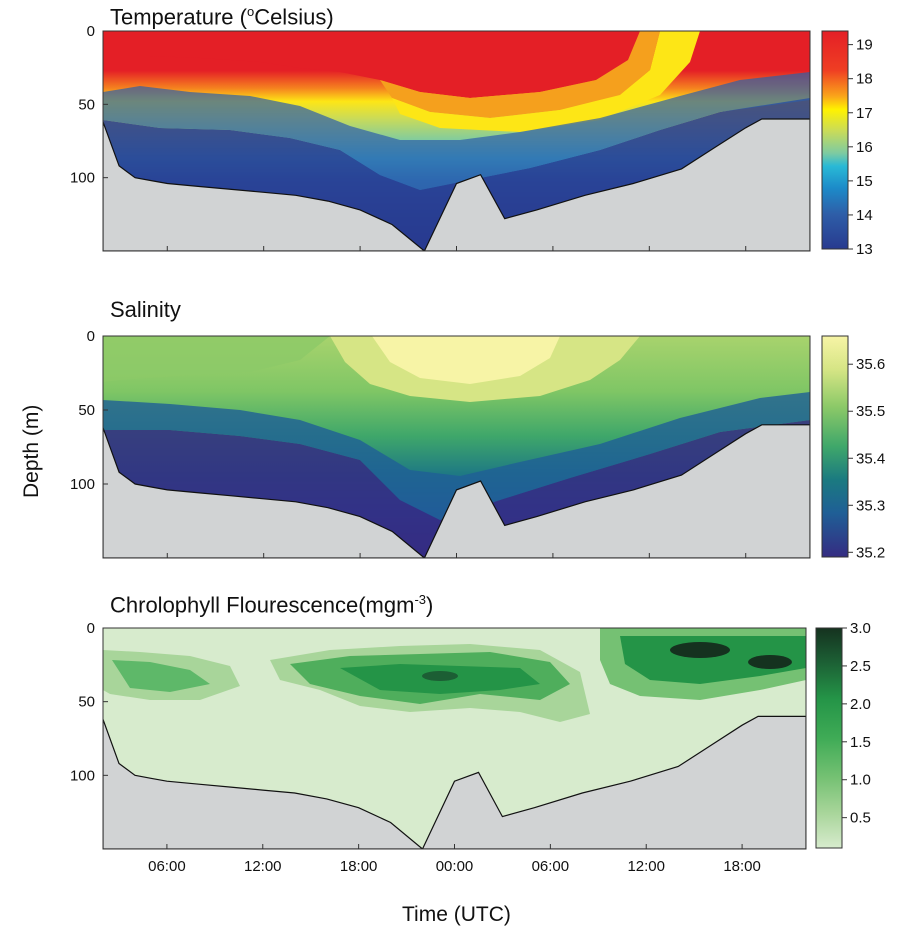 The width and height of the screenshot is (897, 935). What do you see at coordinates (835, 140) in the screenshot?
I see `temperature-colorbar` at bounding box center [835, 140].